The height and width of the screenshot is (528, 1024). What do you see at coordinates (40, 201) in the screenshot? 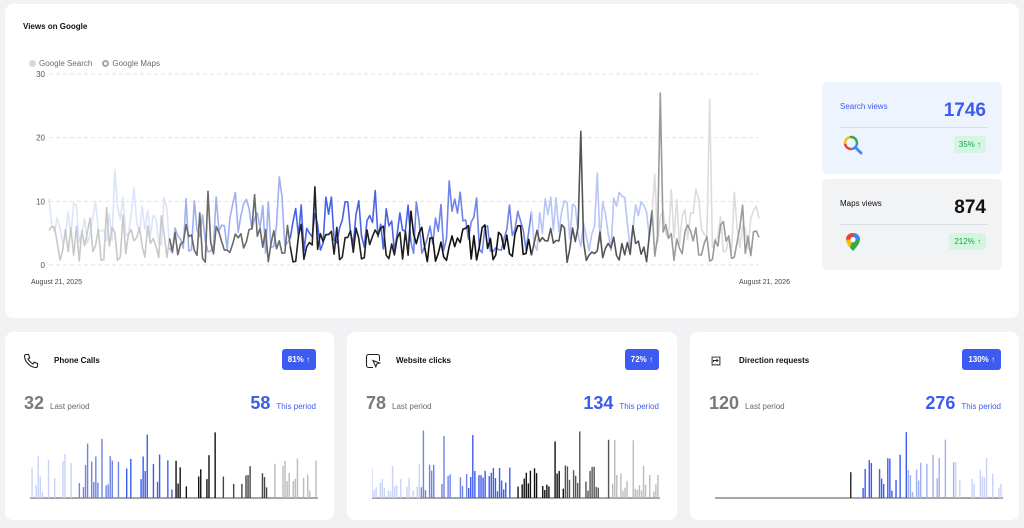
I see `y-tick-label: 10` at bounding box center [40, 201].